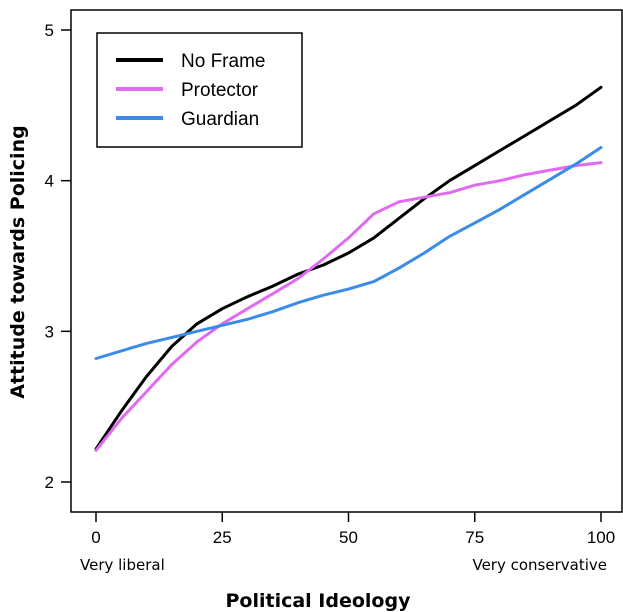 This screenshot has width=623, height=612. I want to click on y-axis-ticks: 2 3 4 5, so click(58, 256).